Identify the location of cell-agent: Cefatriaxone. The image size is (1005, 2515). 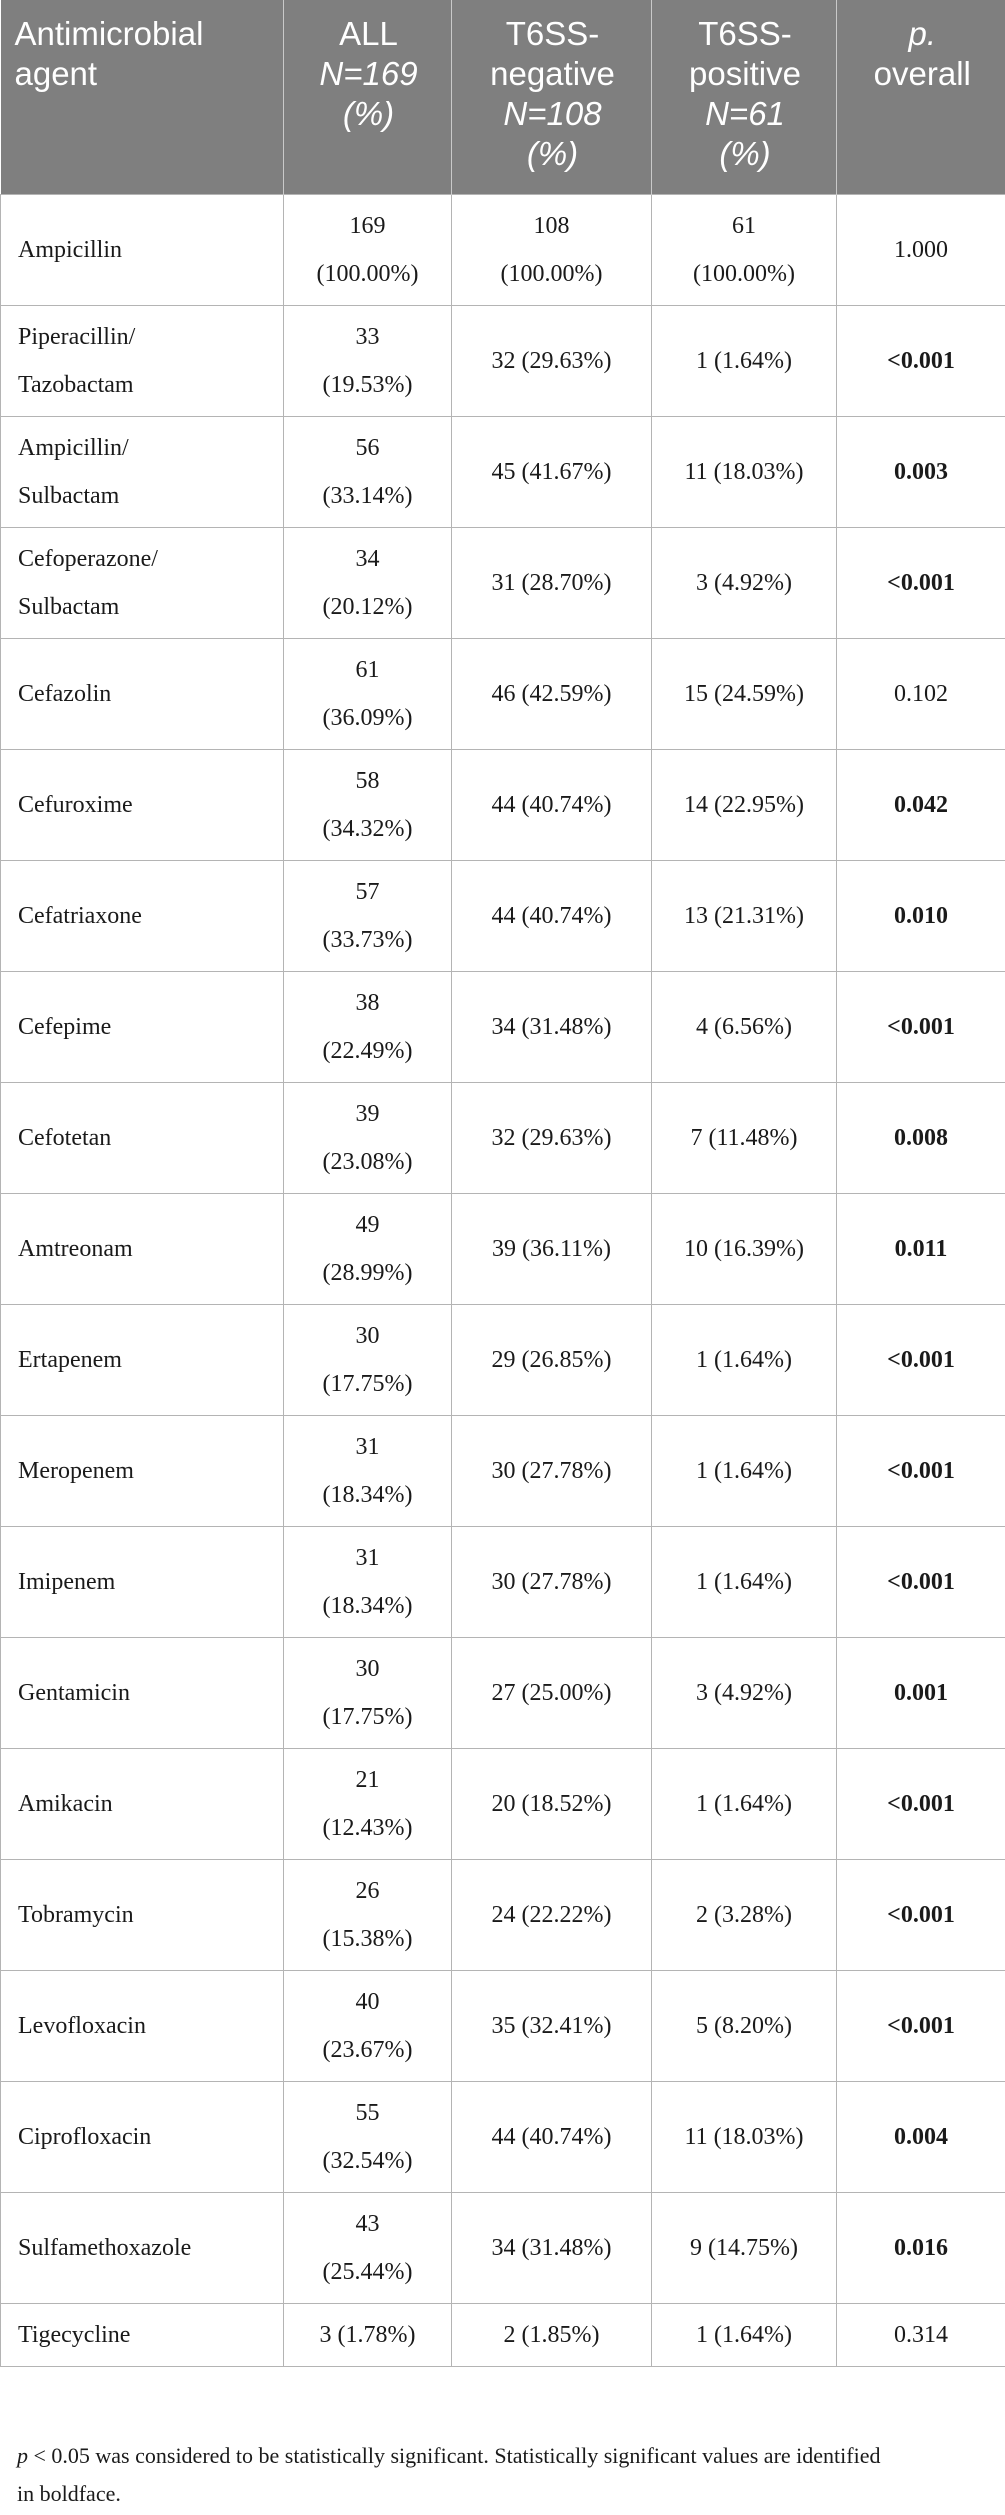
(142, 915).